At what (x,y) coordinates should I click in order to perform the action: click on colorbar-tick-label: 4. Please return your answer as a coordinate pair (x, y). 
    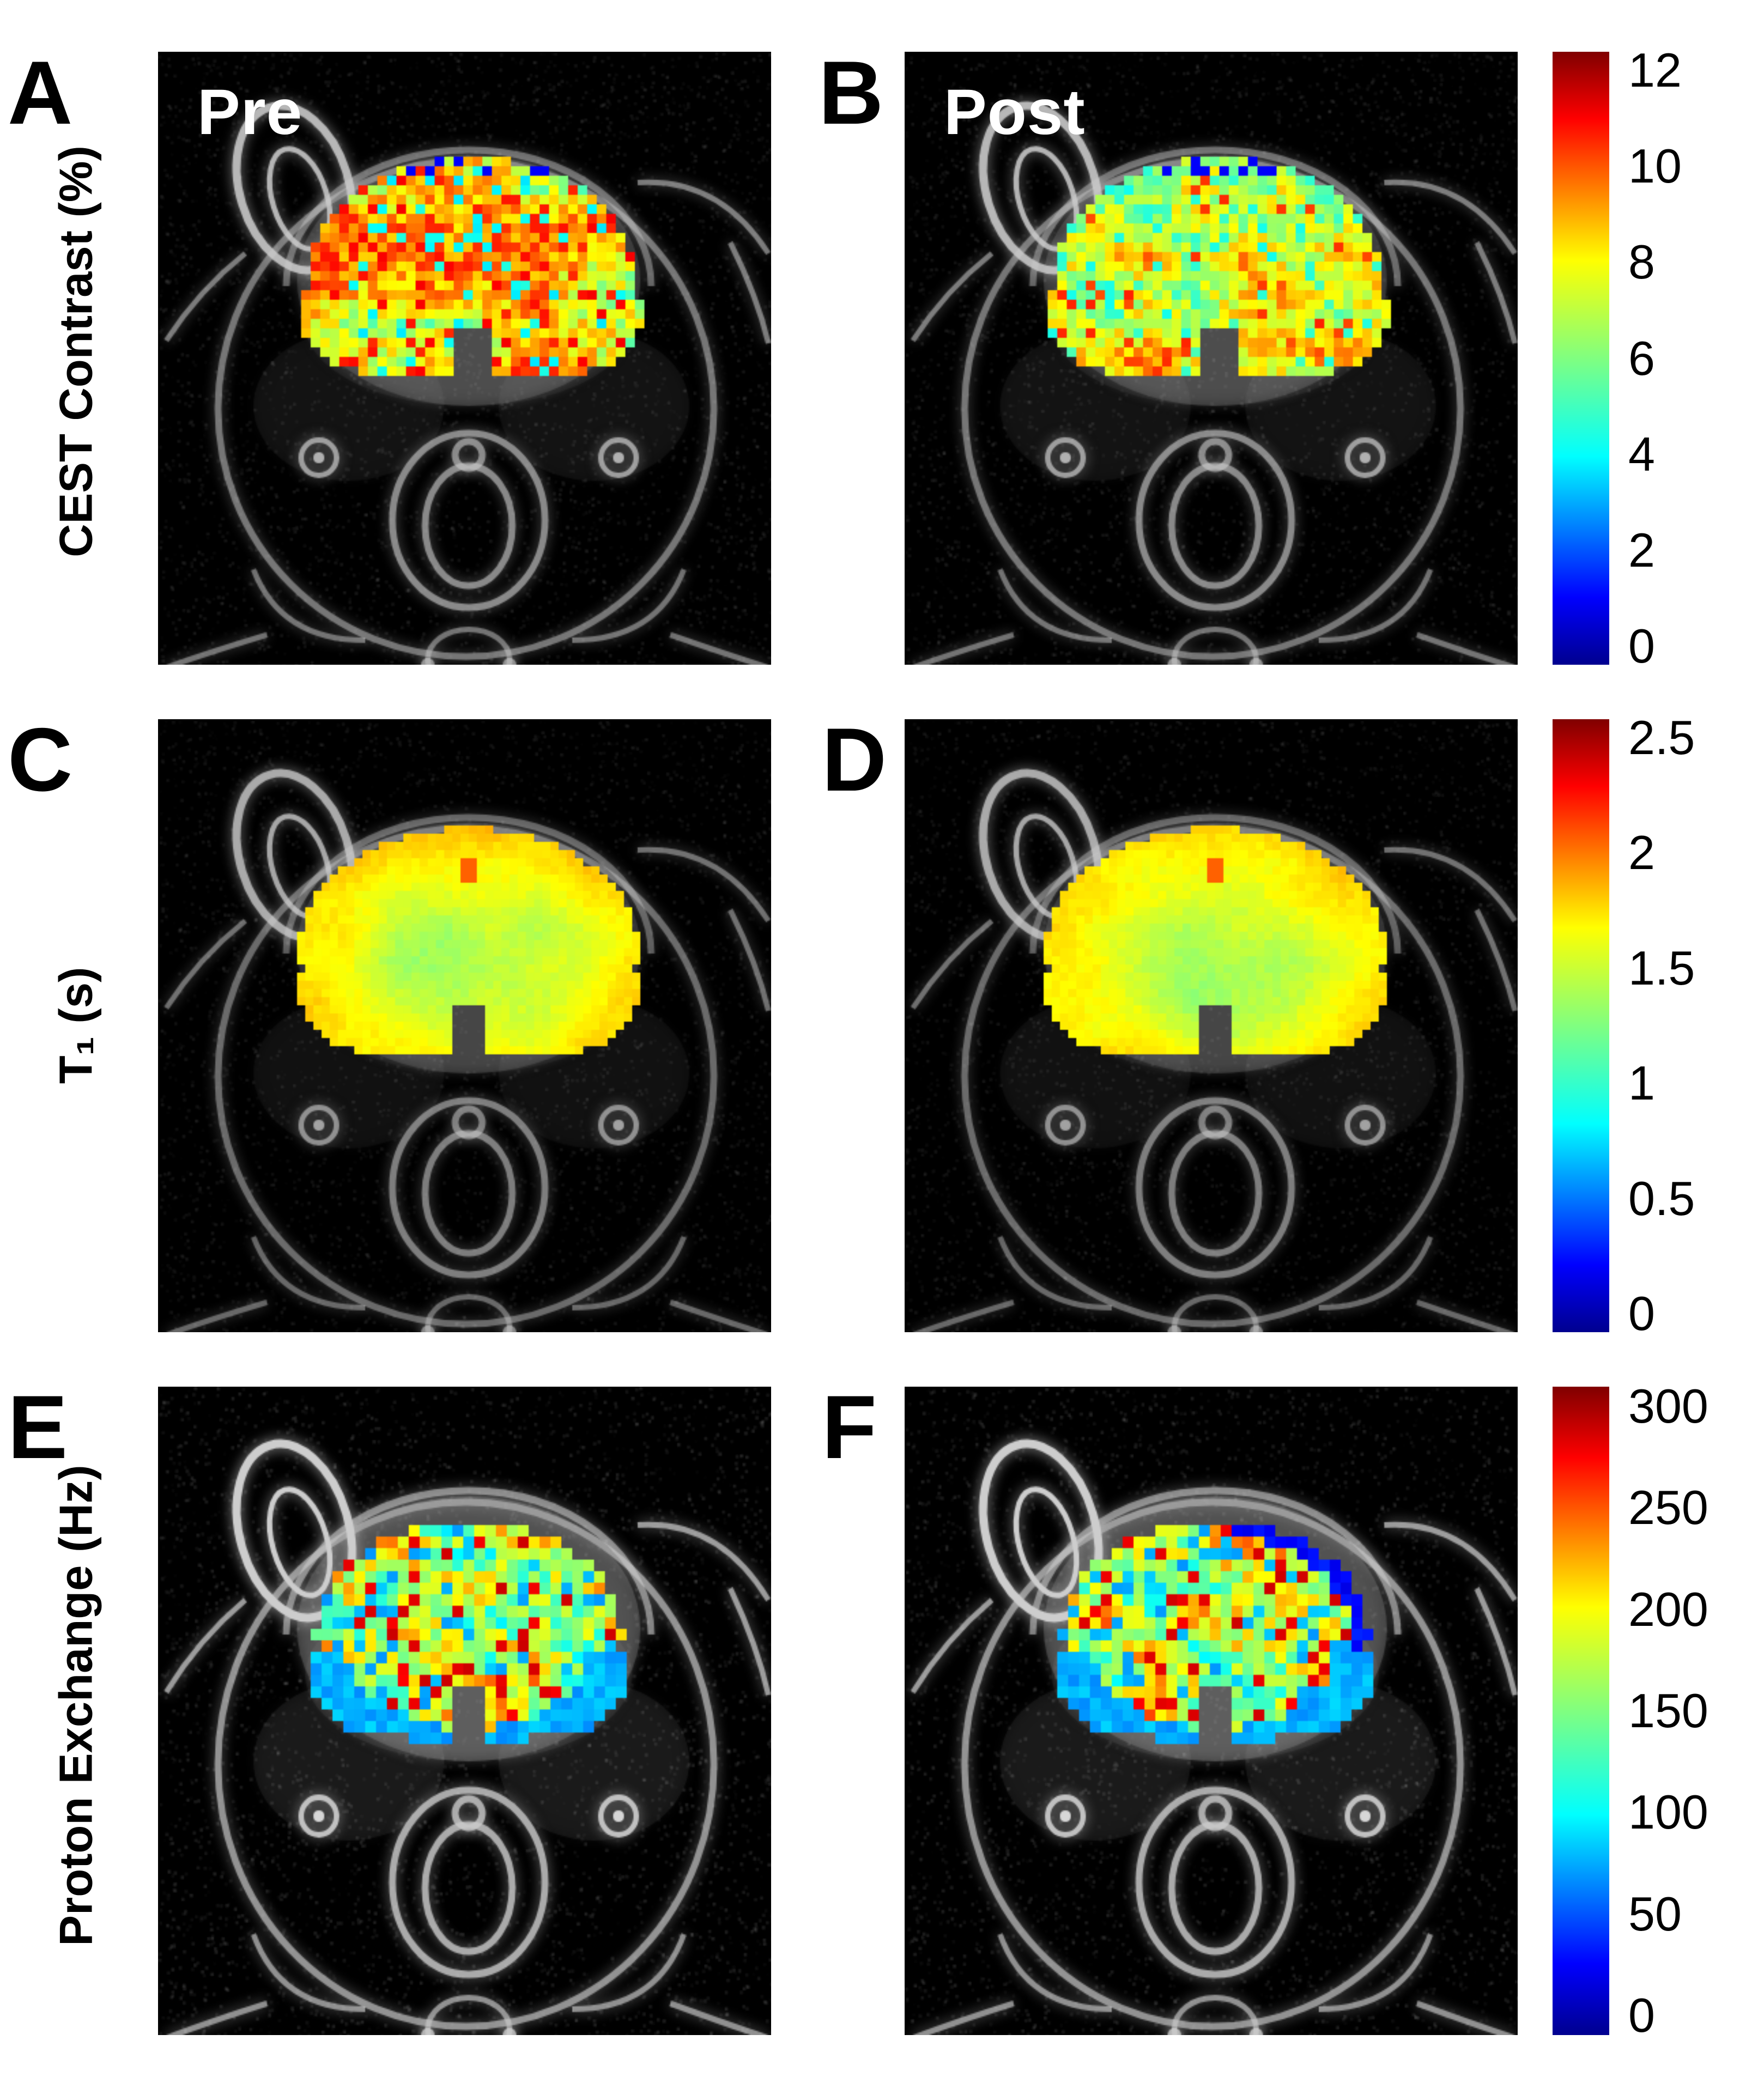
    Looking at the image, I should click on (1642, 454).